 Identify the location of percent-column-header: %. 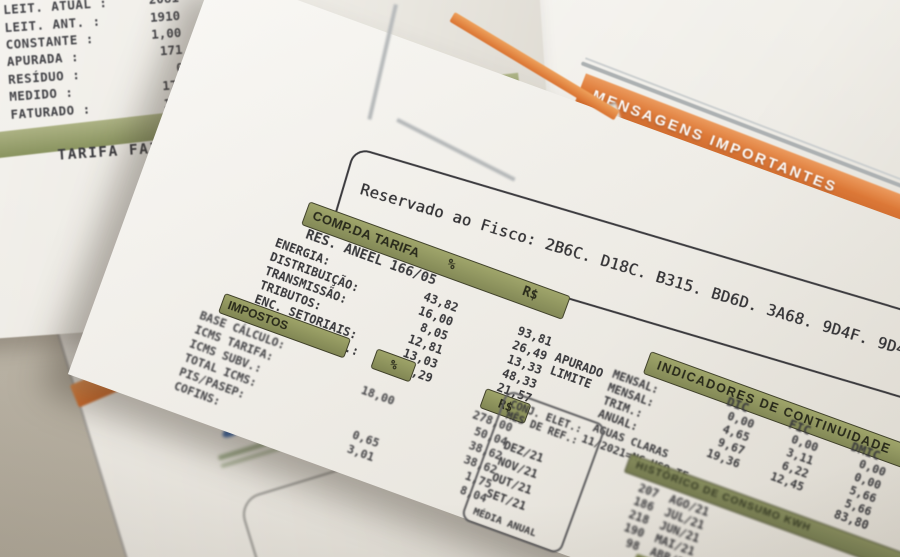
(451, 265).